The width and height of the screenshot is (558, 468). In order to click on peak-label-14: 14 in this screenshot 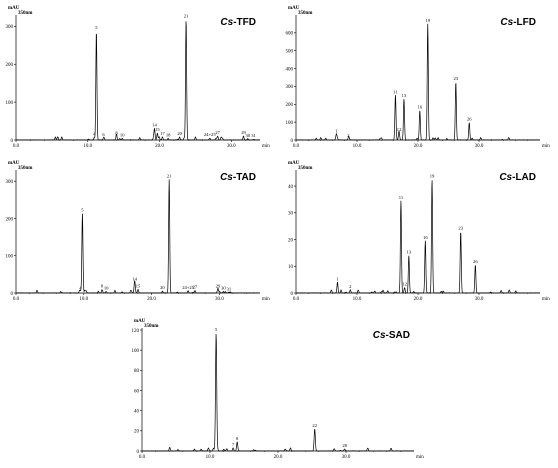, I will do `click(134, 279)`.